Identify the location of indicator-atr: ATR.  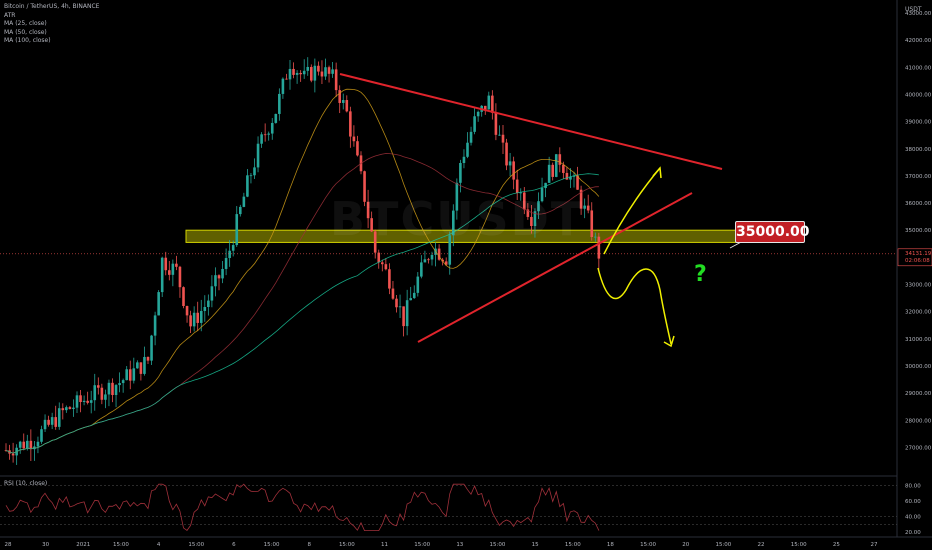
(10, 15).